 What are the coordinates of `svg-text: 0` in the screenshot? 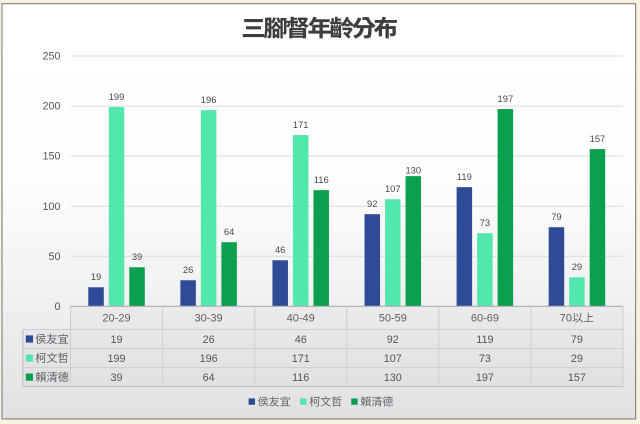 It's located at (57, 307).